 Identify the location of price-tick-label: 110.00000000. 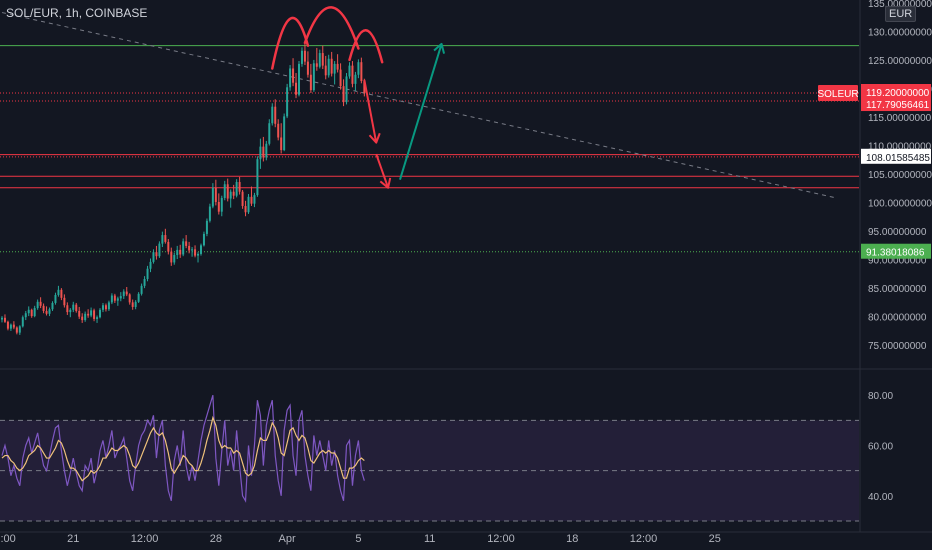
(900, 146).